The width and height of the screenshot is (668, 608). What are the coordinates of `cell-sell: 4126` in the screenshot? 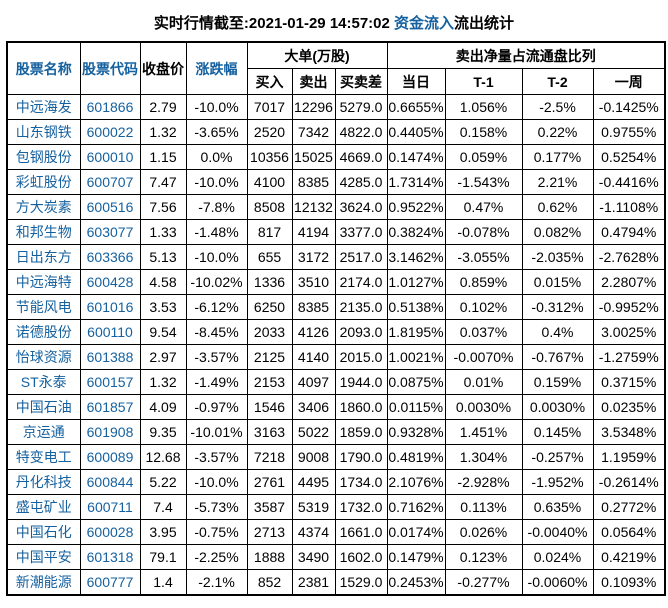 It's located at (313, 332).